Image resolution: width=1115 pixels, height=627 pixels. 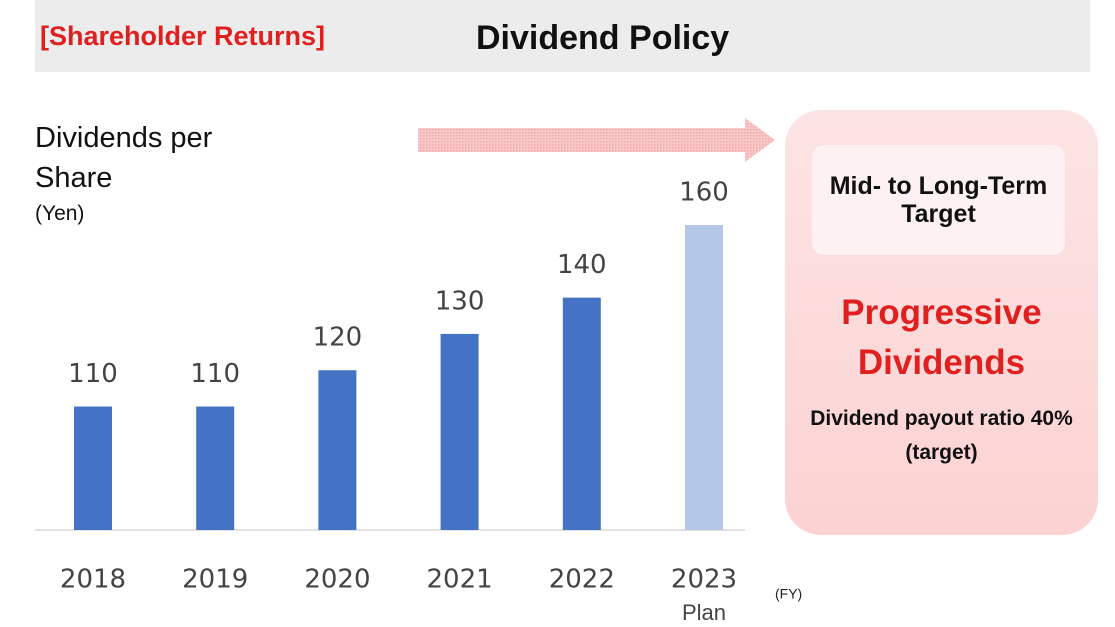 I want to click on value-label: 160, so click(x=704, y=193).